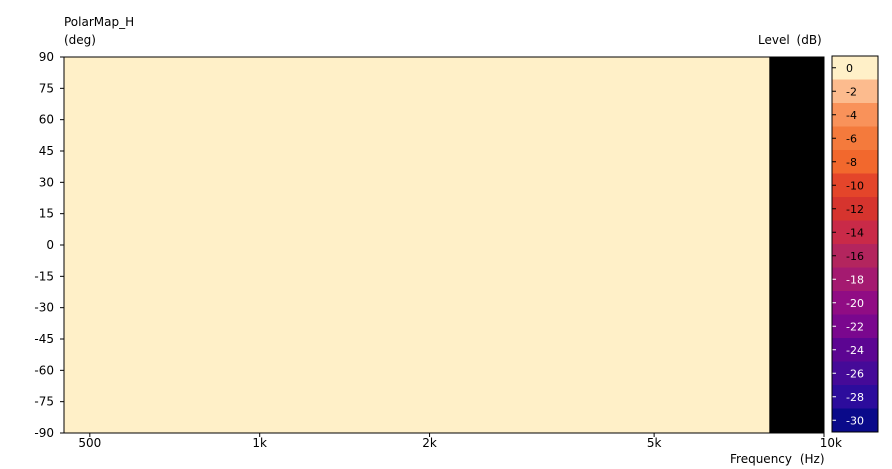  I want to click on colorbar-level-label: -4, so click(851, 115).